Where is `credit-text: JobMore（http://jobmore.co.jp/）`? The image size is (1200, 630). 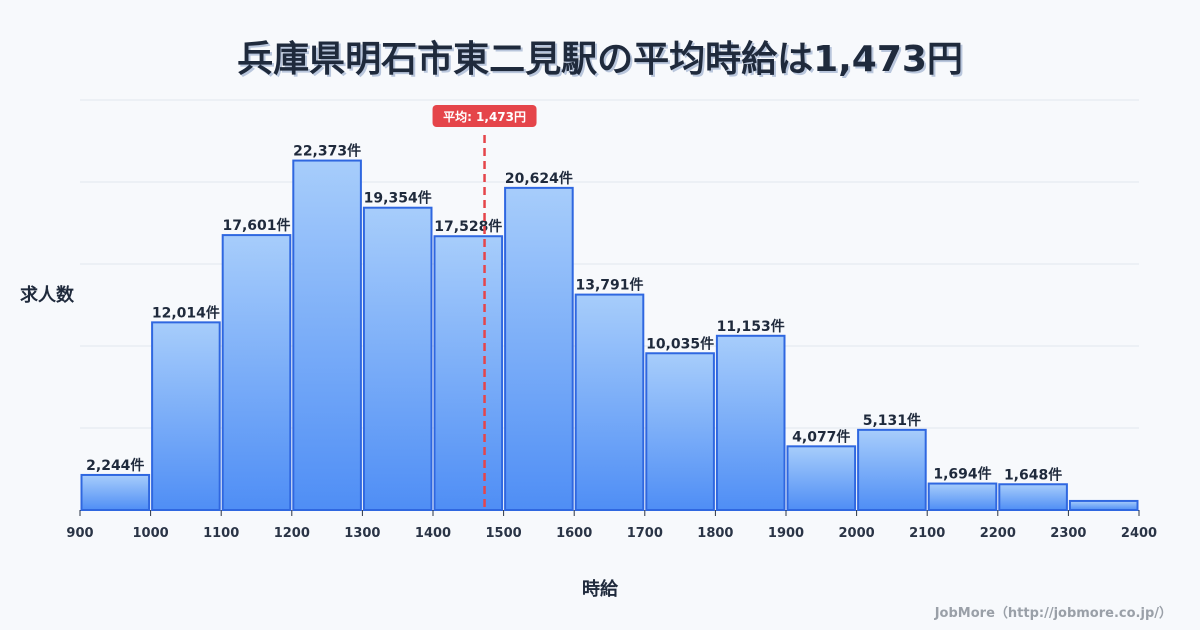
credit-text: JobMore（http://jobmore.co.jp/） is located at coordinates (1053, 613).